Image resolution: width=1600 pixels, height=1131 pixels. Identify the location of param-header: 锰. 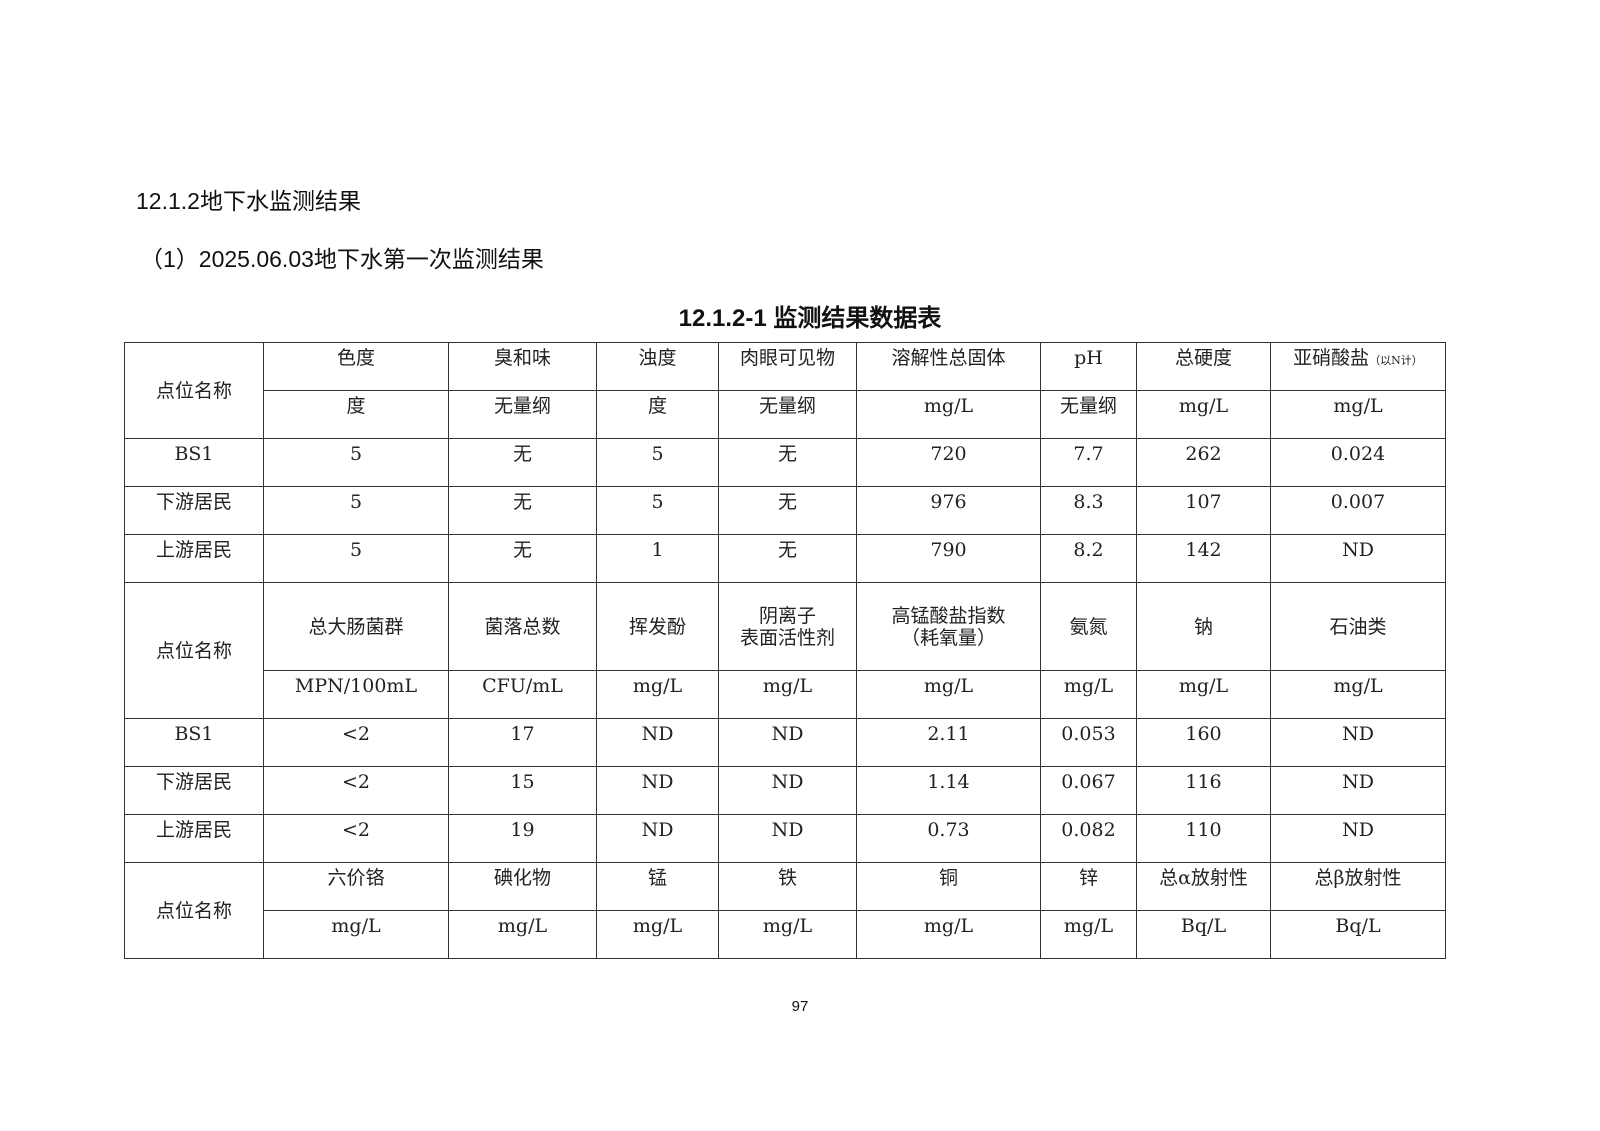
(657, 886).